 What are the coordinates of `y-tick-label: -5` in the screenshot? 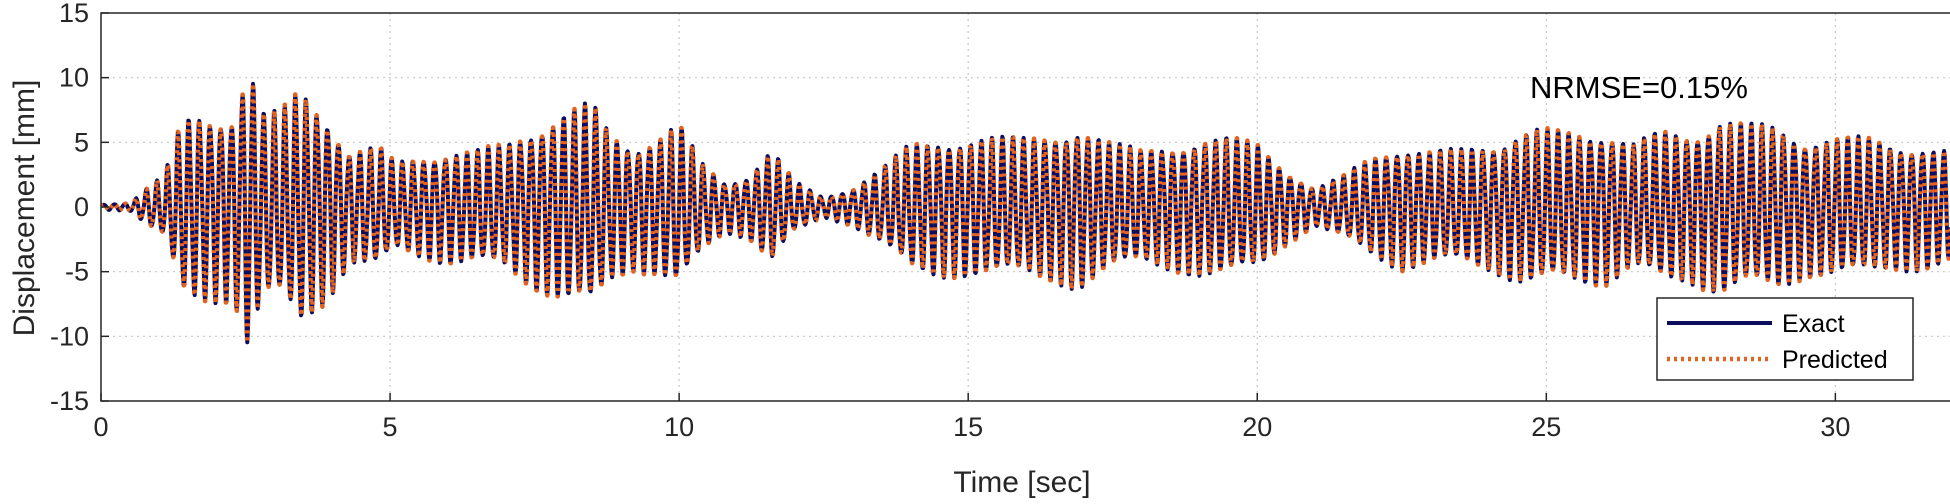 It's located at (77, 272).